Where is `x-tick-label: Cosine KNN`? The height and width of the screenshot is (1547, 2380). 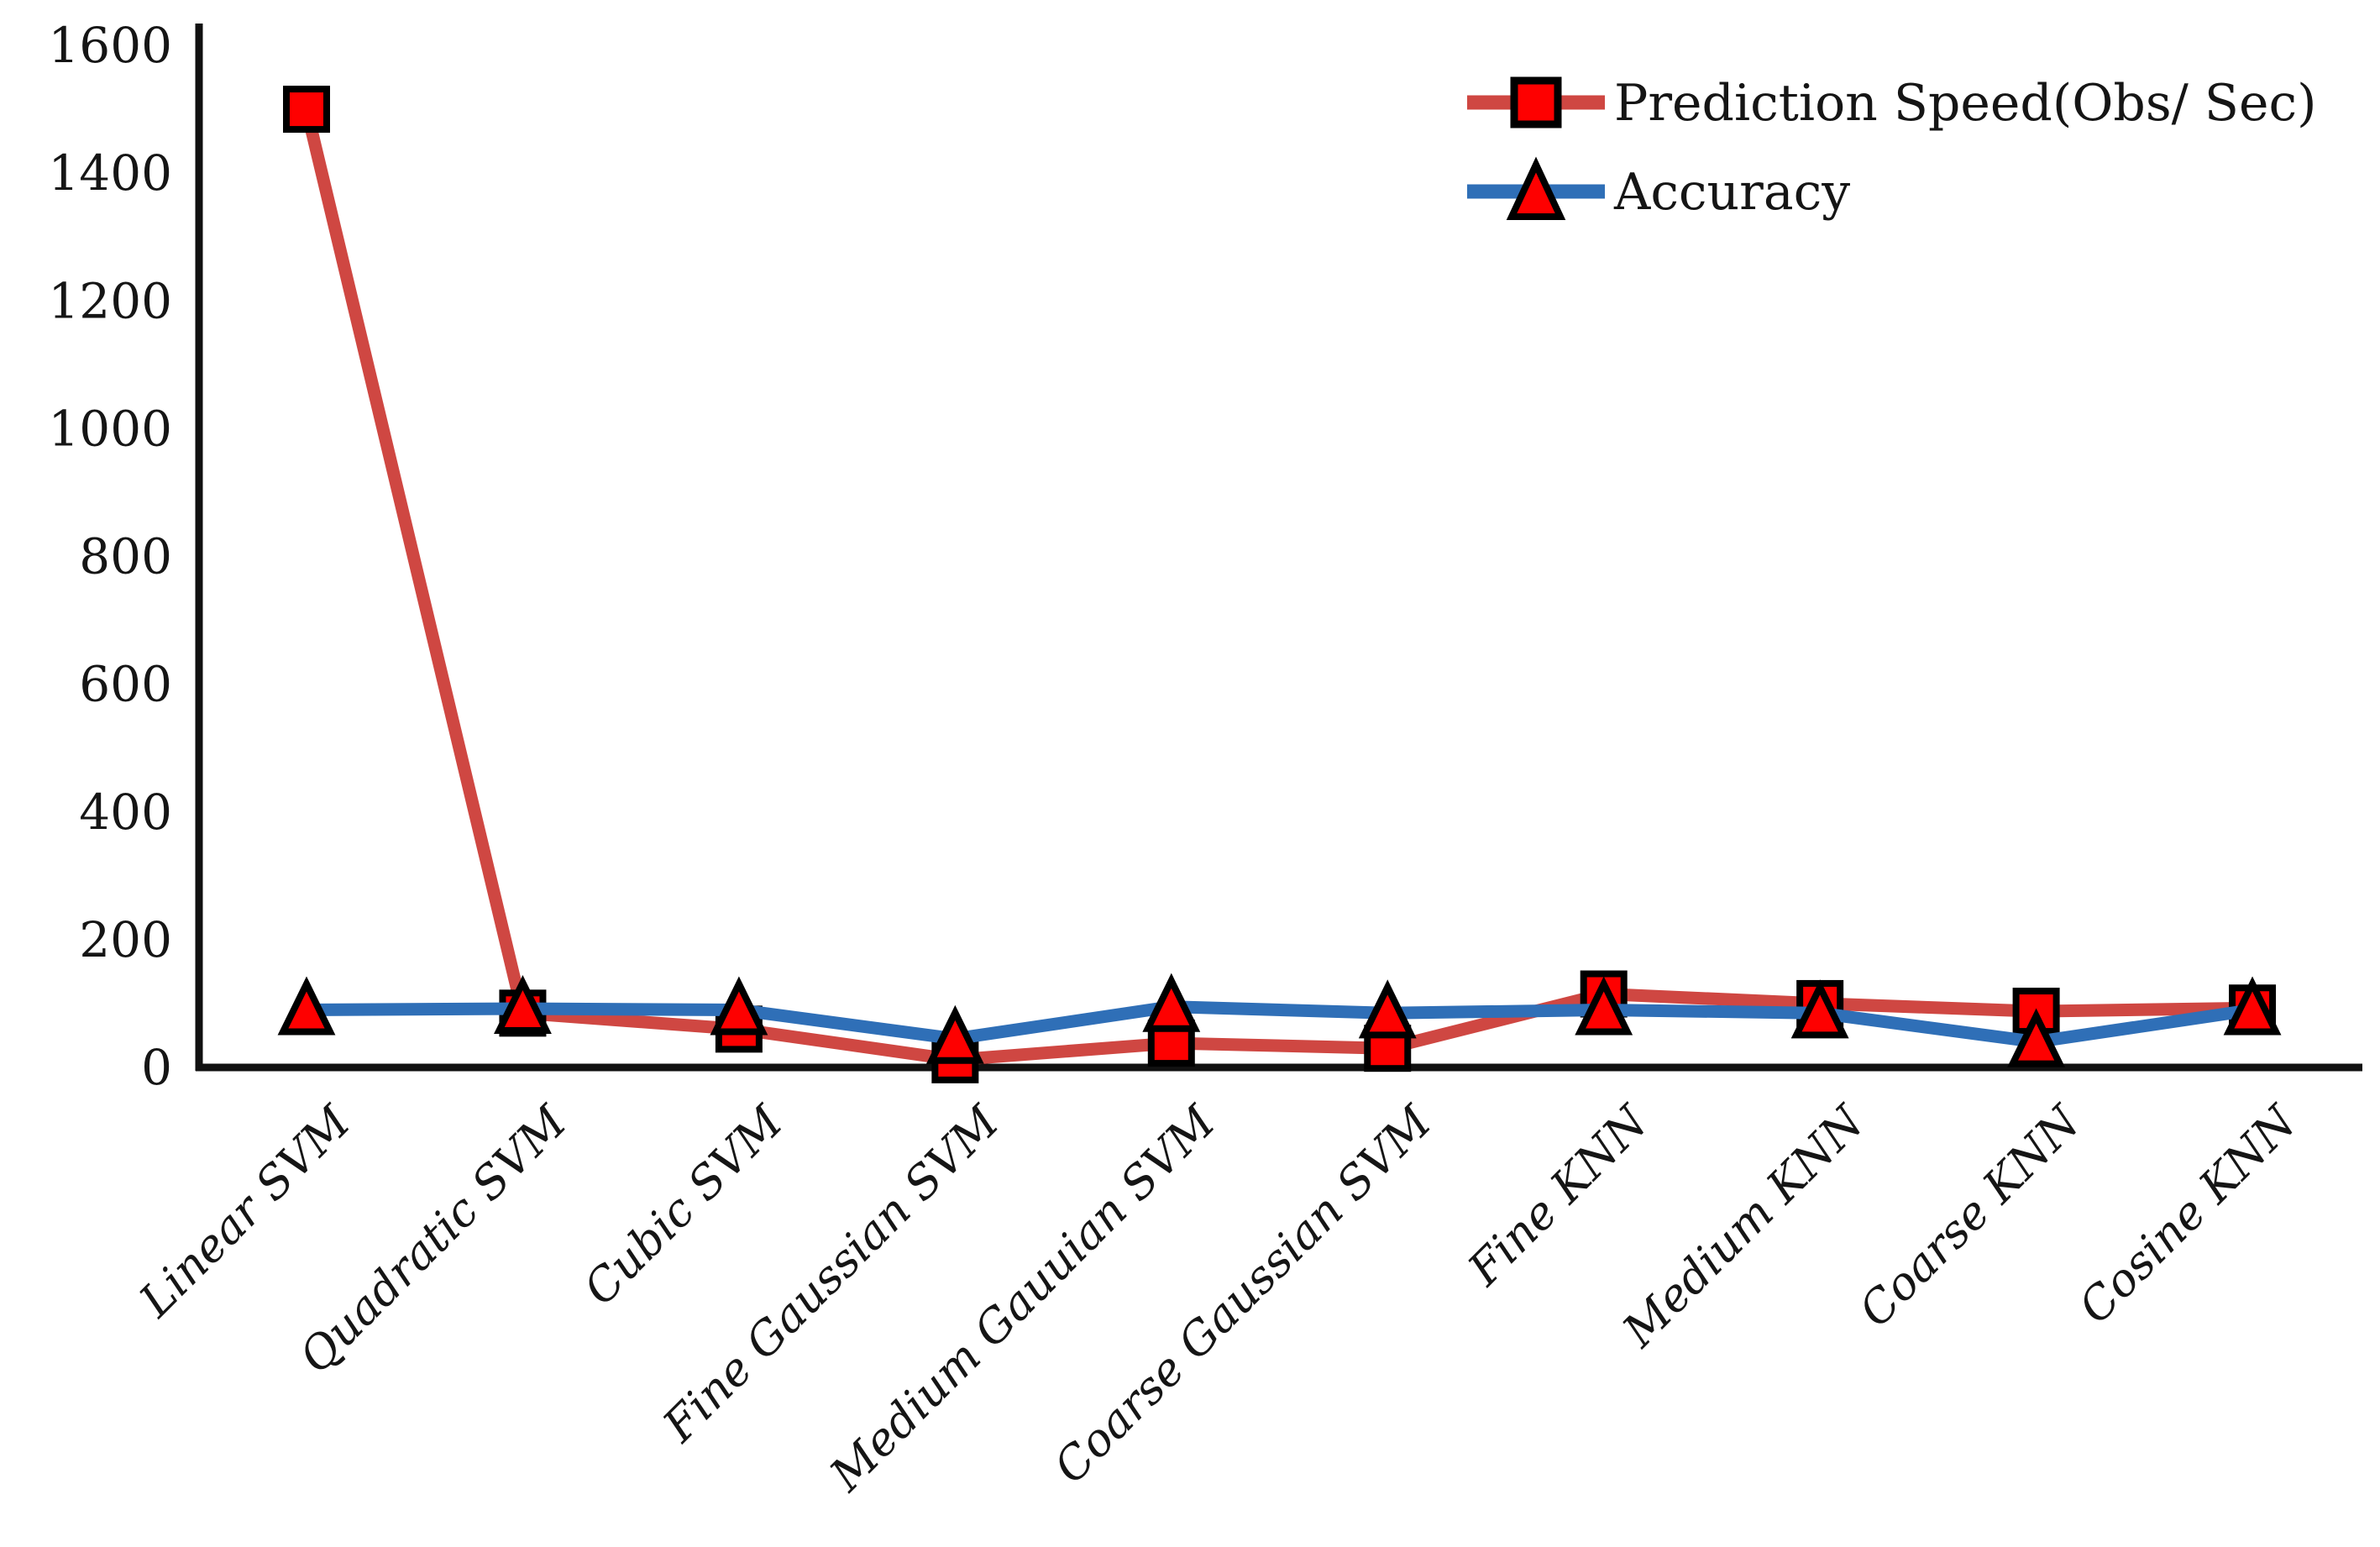
x-tick-label: Cosine KNN is located at coordinates (2187, 1213).